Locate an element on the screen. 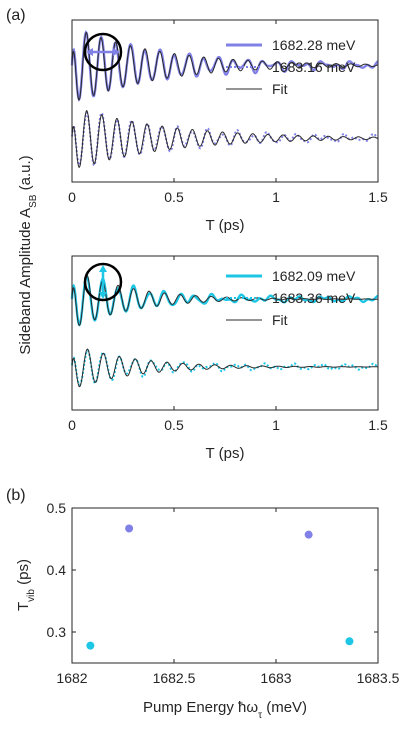  arrowhead-left-icon is located at coordinates (89, 52).